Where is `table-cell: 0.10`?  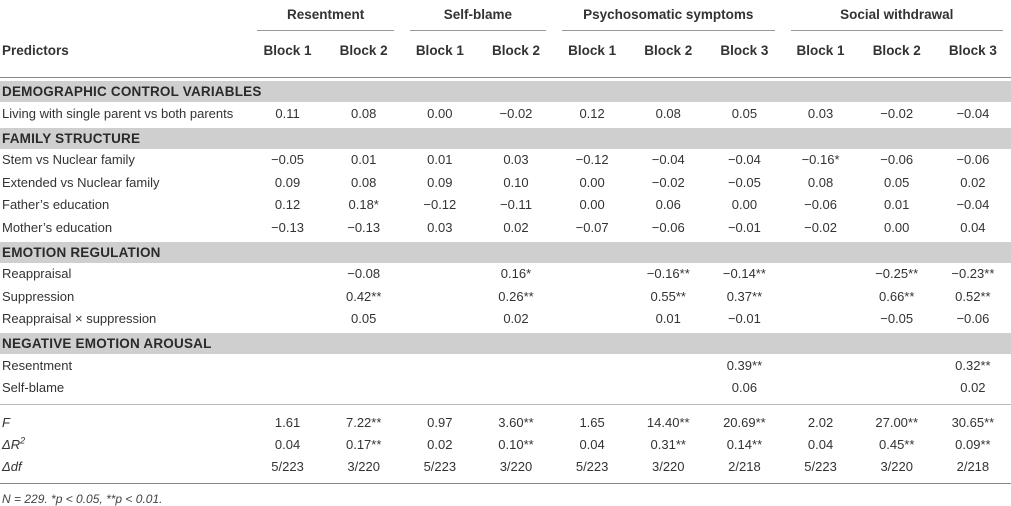
table-cell: 0.10 is located at coordinates (516, 182).